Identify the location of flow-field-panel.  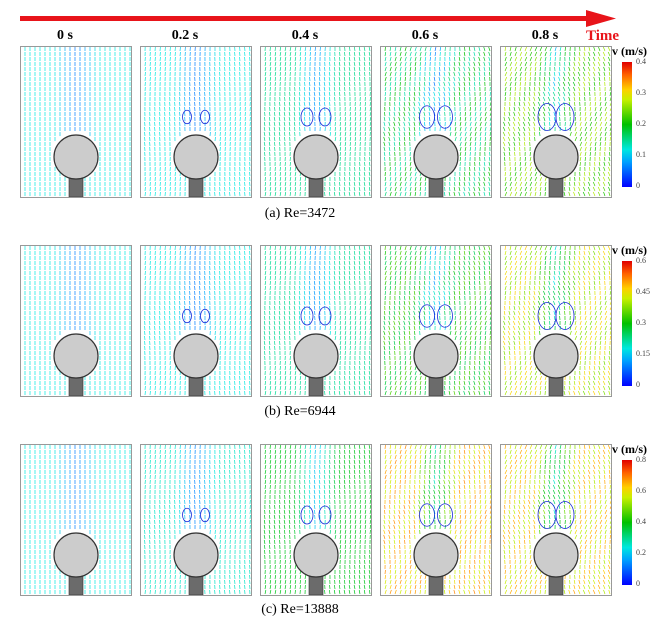
(316, 122).